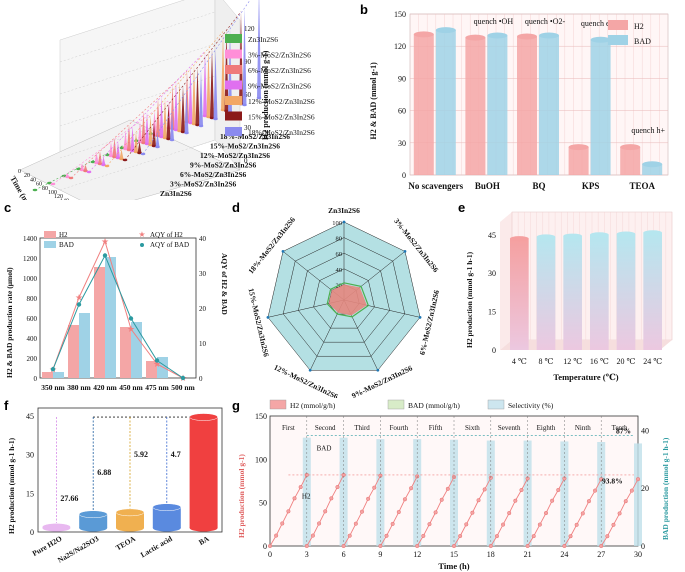 This screenshot has height=572, width=685. I want to click on chart-c-legend-dot, so click(142, 245).